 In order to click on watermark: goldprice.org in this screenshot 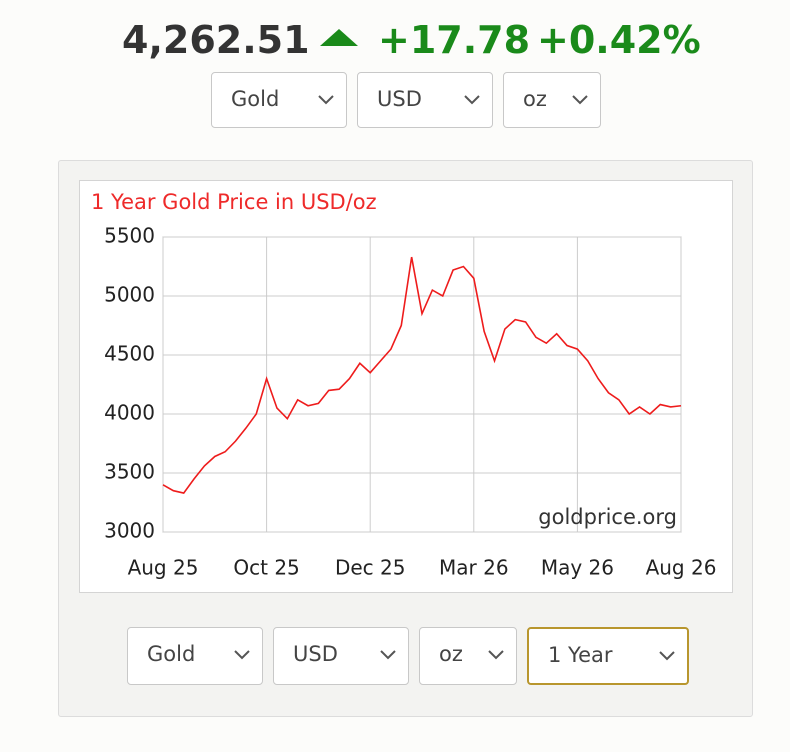, I will do `click(607, 517)`.